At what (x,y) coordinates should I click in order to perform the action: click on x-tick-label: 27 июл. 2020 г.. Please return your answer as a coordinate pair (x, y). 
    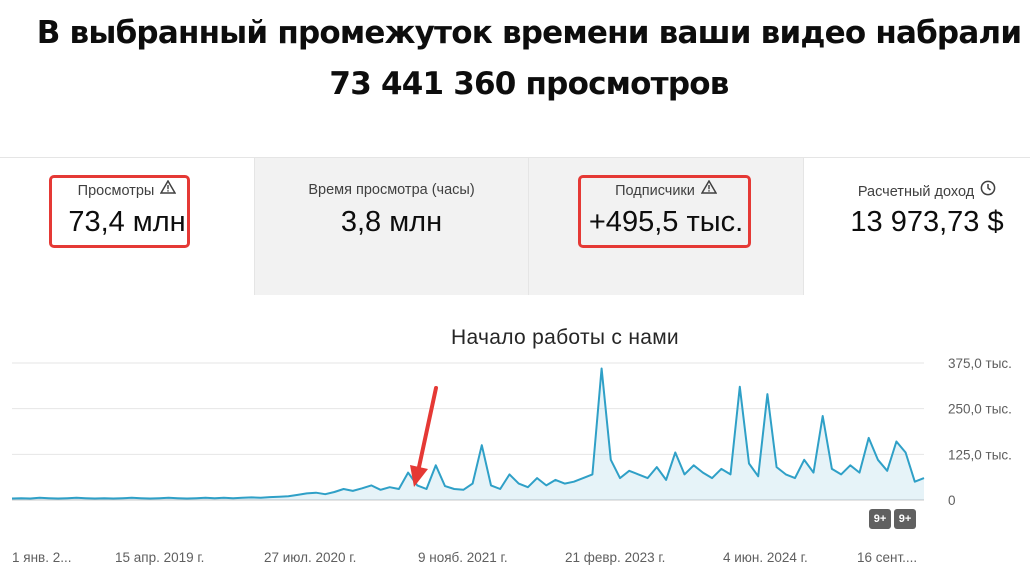
    Looking at the image, I should click on (310, 557).